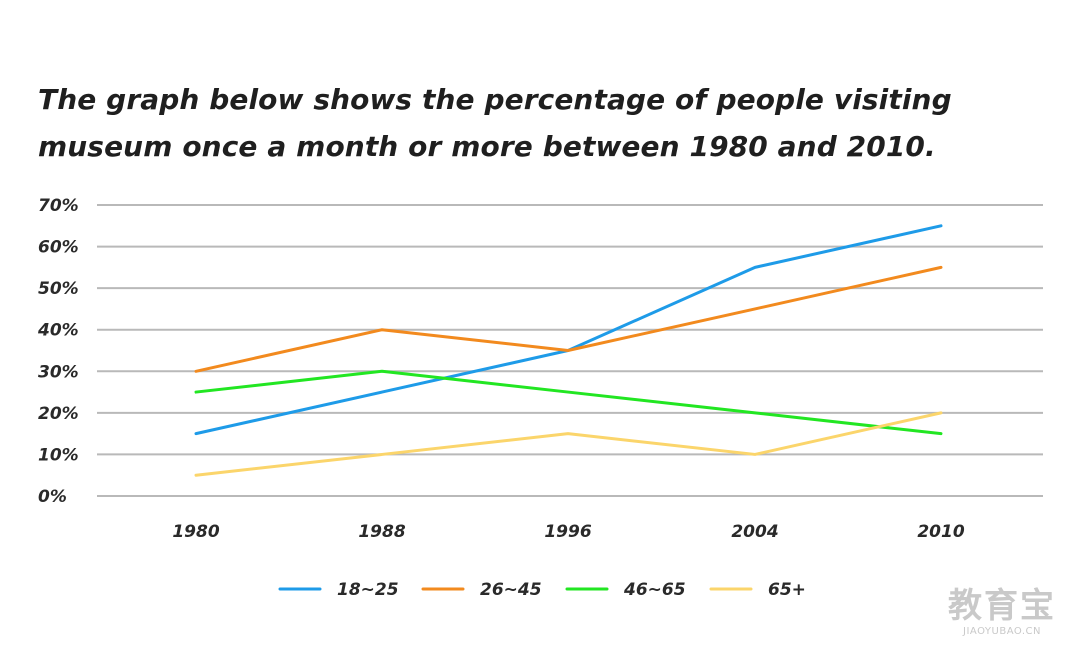 This screenshot has width=1080, height=659. Describe the element at coordinates (368, 590) in the screenshot. I see `legend-label: 18~25` at that location.